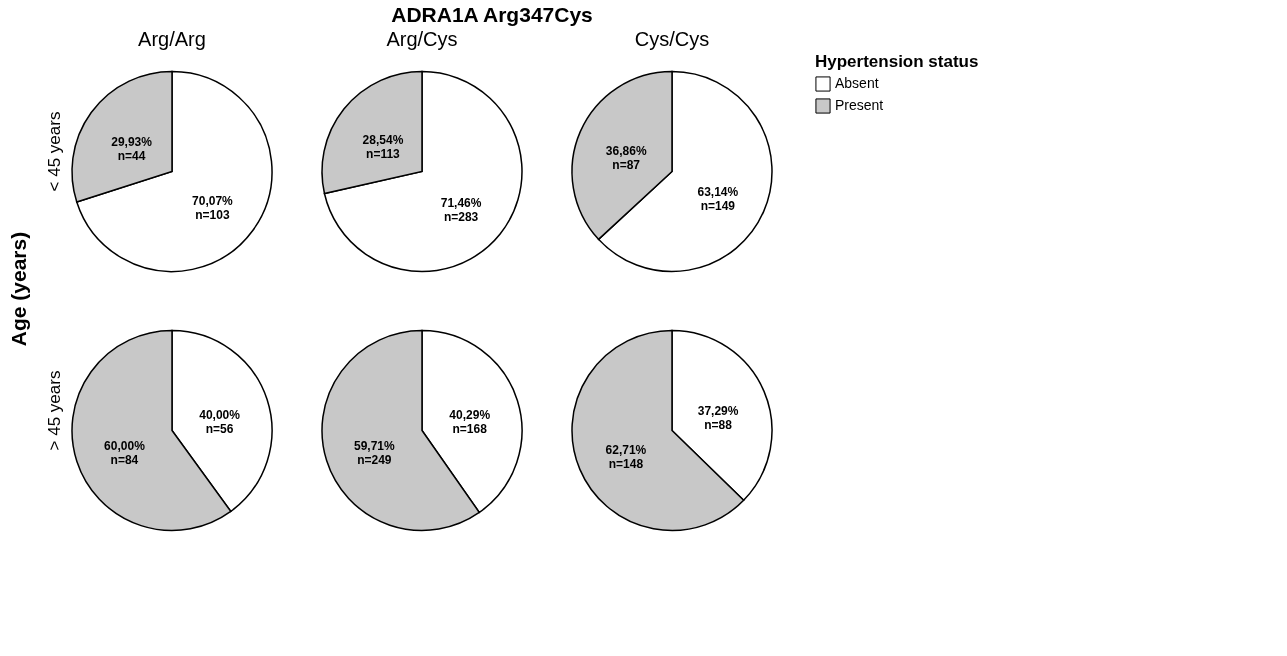 The image size is (1287, 656). I want to click on data-label: 70,07% n=103, so click(213, 207).